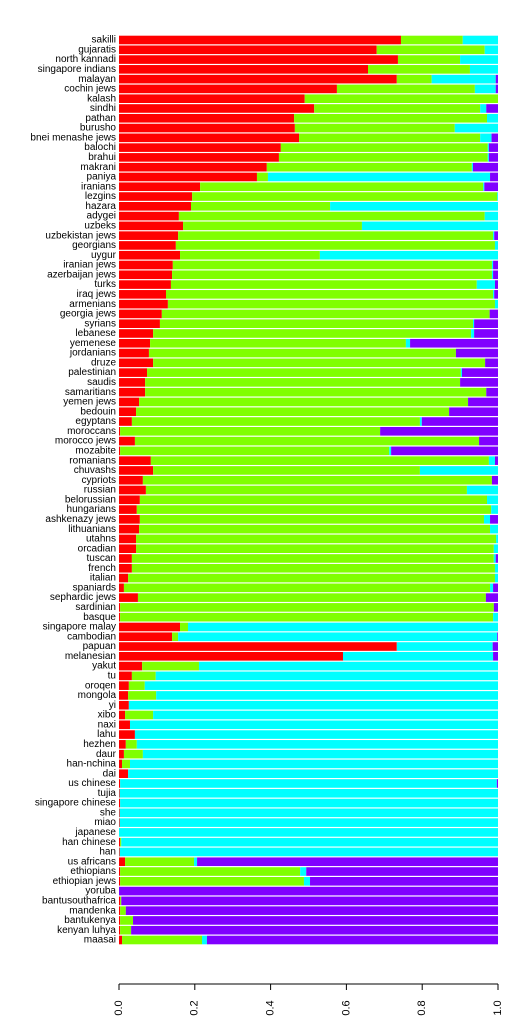 This screenshot has width=512, height=1024. I want to click on y-tick-label: morocco jews, so click(85, 441).